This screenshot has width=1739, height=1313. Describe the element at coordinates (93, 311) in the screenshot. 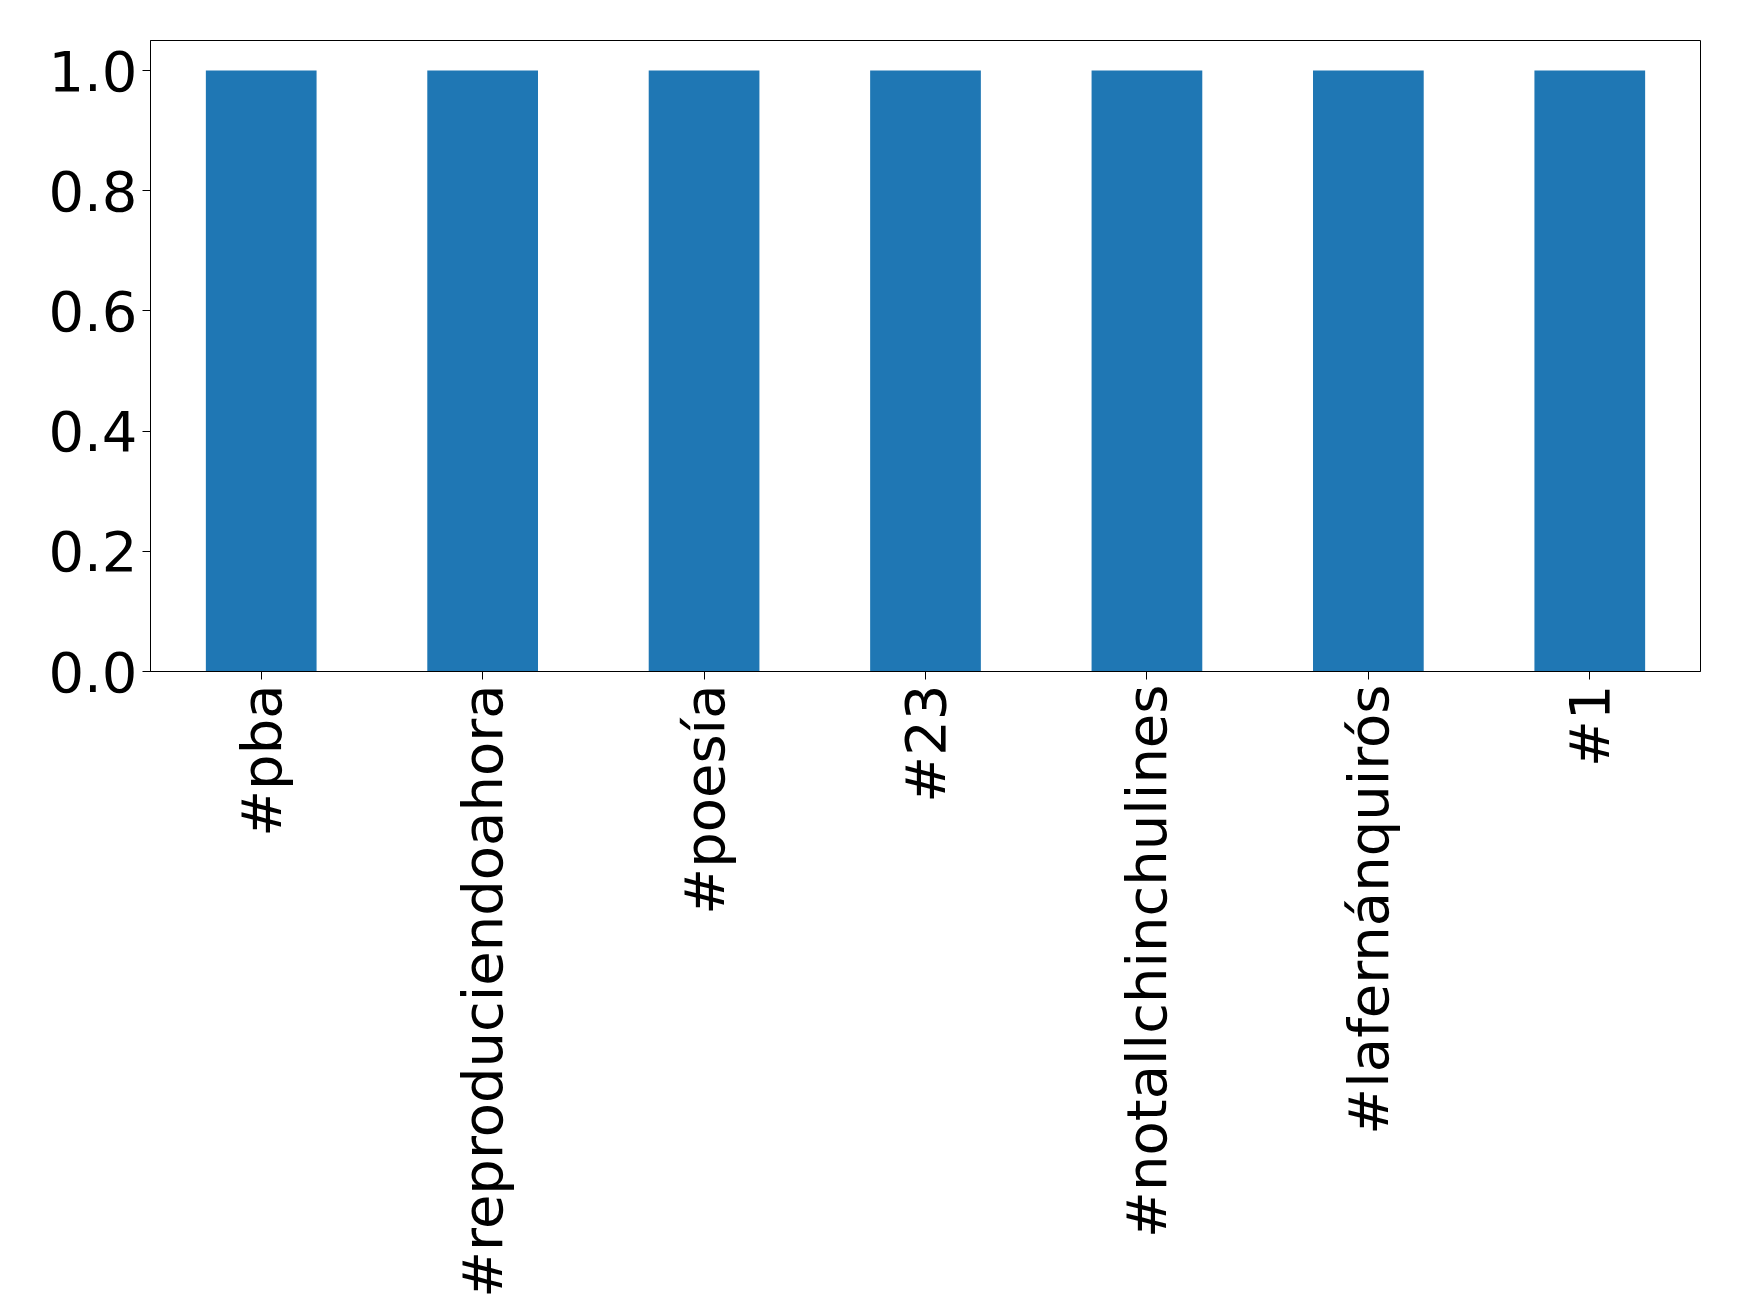

I see `y-tick-label: 0.6` at that location.